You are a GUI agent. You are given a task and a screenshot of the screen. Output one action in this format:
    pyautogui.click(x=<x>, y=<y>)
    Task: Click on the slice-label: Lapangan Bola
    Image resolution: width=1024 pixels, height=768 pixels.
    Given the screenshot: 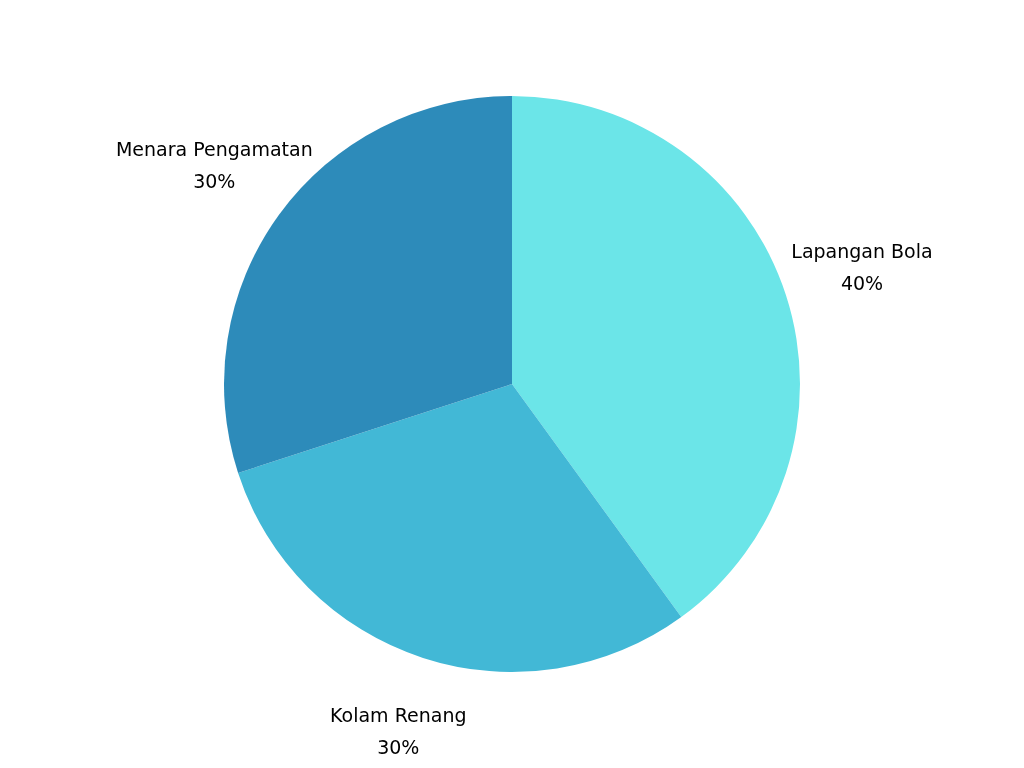 What is the action you would take?
    pyautogui.click(x=862, y=251)
    